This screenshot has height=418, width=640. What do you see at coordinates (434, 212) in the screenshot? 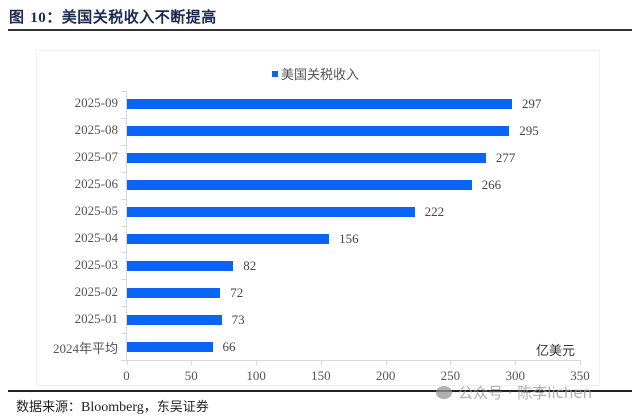
I see `bar-value-label: 222` at bounding box center [434, 212].